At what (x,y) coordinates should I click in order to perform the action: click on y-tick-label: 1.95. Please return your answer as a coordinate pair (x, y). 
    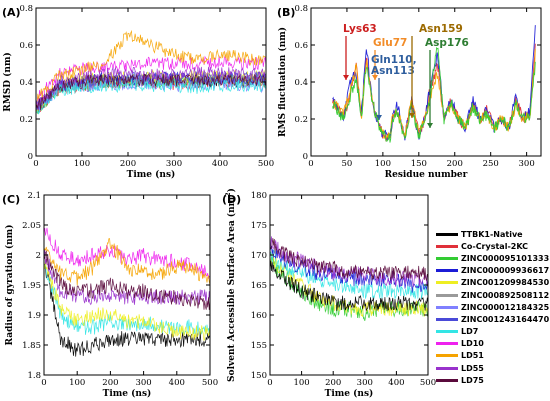
    Looking at the image, I should click on (31, 286).